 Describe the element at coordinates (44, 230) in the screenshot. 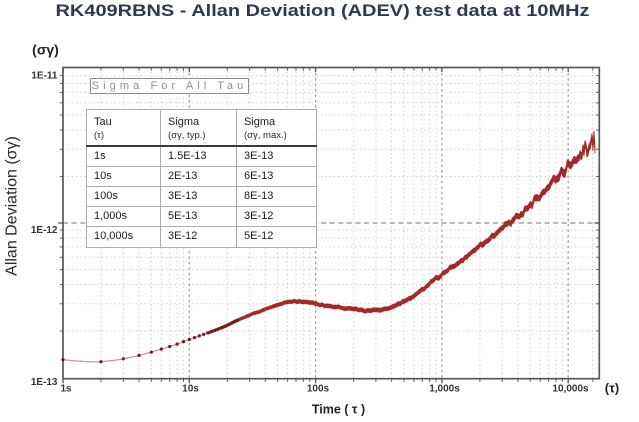

I see `svg-text: 1E-12` at that location.